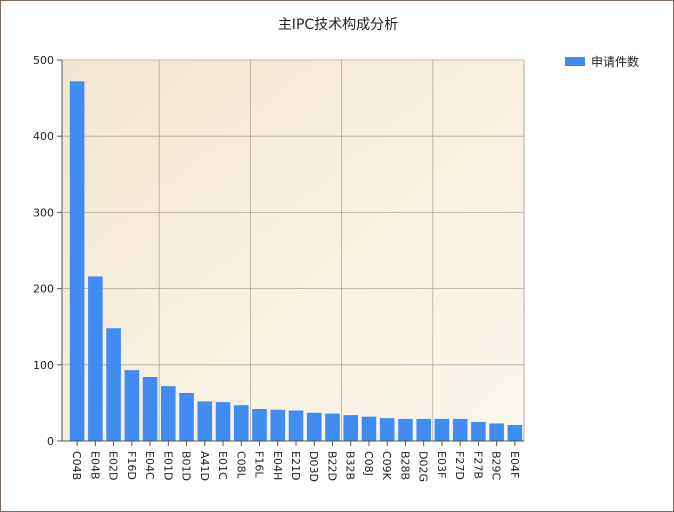 The image size is (674, 512). What do you see at coordinates (477, 465) in the screenshot?
I see `x-tick-label: F27B` at bounding box center [477, 465].